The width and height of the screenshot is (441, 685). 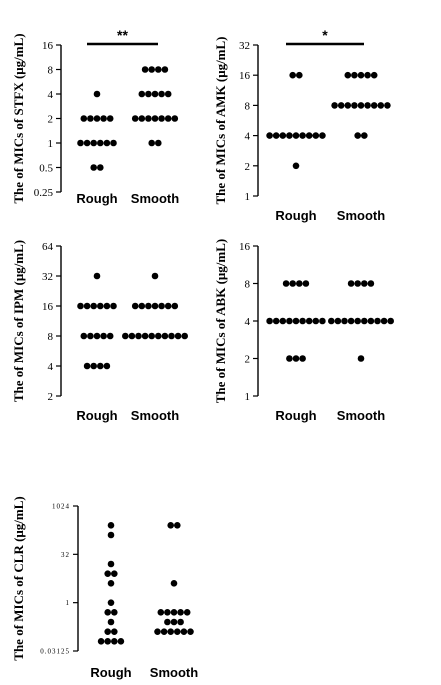 I want to click on y-tick-label: 0.5, so click(x=46, y=169).